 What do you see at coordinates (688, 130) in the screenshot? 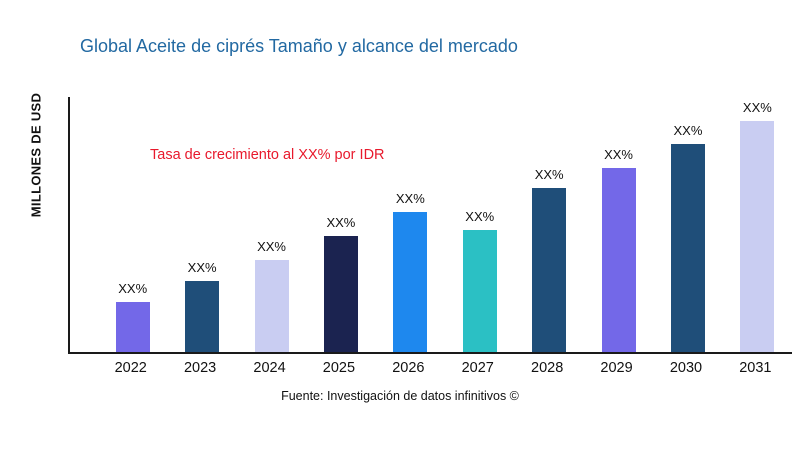
I see `bar-value-label-2030: XX%` at bounding box center [688, 130].